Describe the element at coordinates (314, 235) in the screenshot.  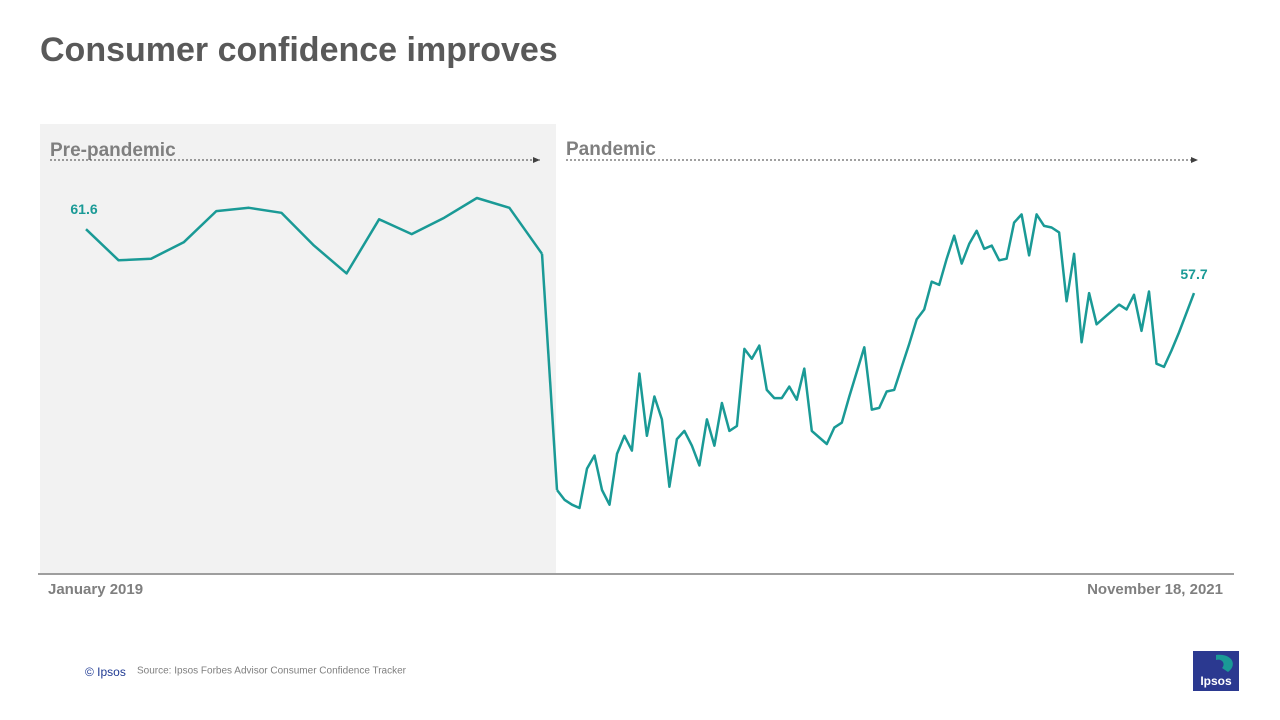
I see `line` at that location.